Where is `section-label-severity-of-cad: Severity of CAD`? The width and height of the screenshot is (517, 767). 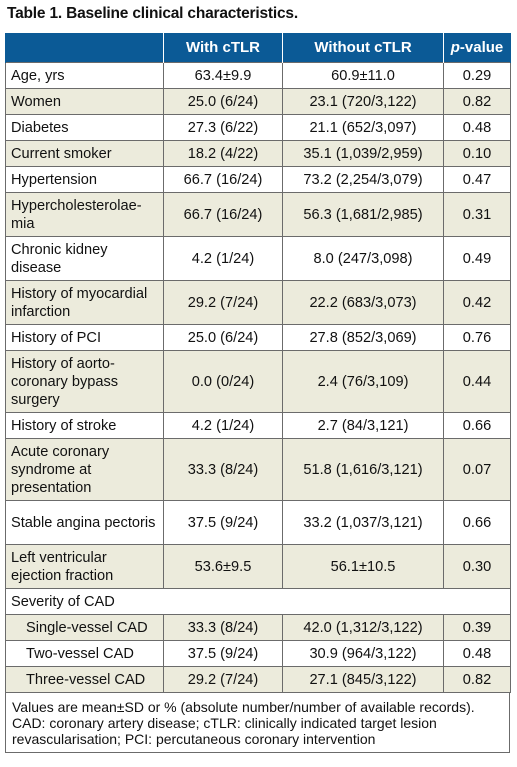 section-label-severity-of-cad: Severity of CAD is located at coordinates (258, 601).